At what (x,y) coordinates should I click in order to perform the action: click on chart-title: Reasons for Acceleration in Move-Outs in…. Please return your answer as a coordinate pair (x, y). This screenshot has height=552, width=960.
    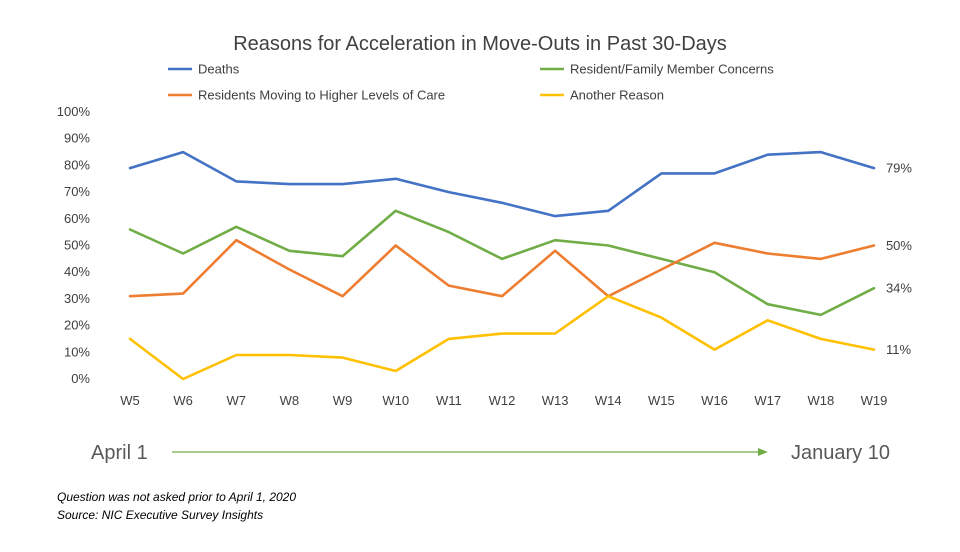
    Looking at the image, I should click on (480, 44).